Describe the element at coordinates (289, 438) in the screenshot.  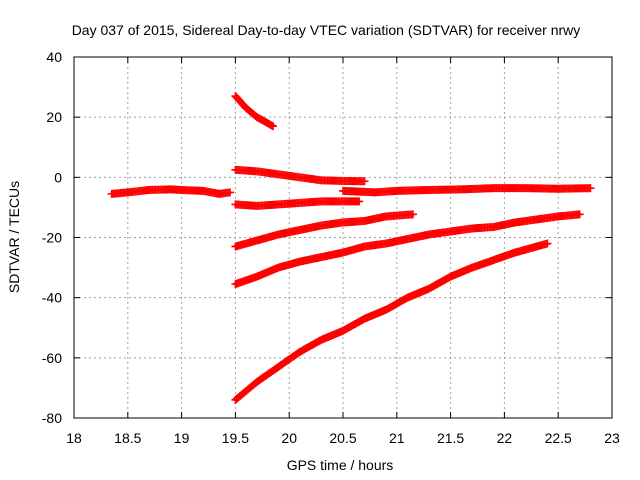
I see `x-tick-label: 20` at that location.